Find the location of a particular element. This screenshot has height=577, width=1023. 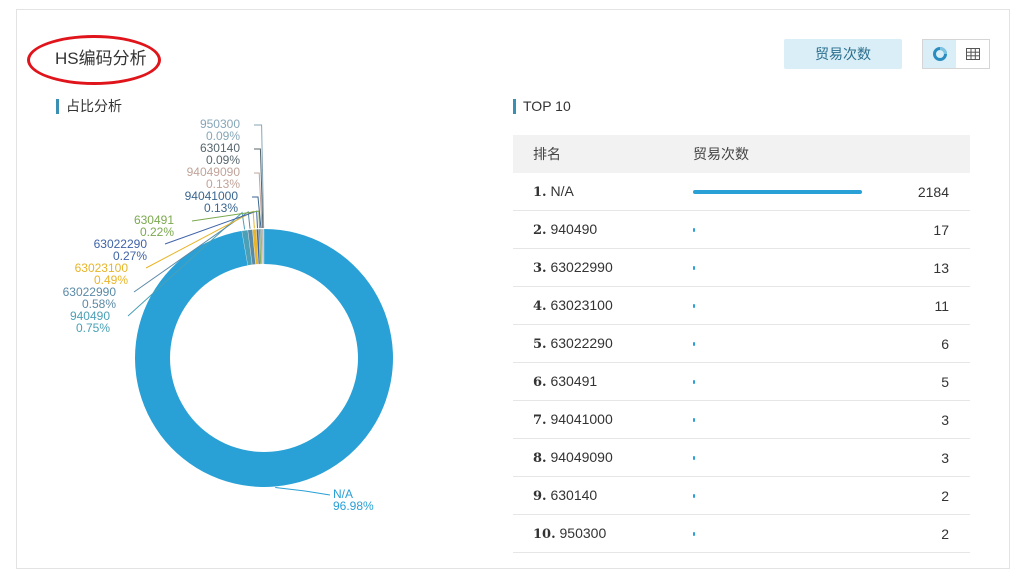

trade-count-column-header: 贸易次数 is located at coordinates (831, 154).